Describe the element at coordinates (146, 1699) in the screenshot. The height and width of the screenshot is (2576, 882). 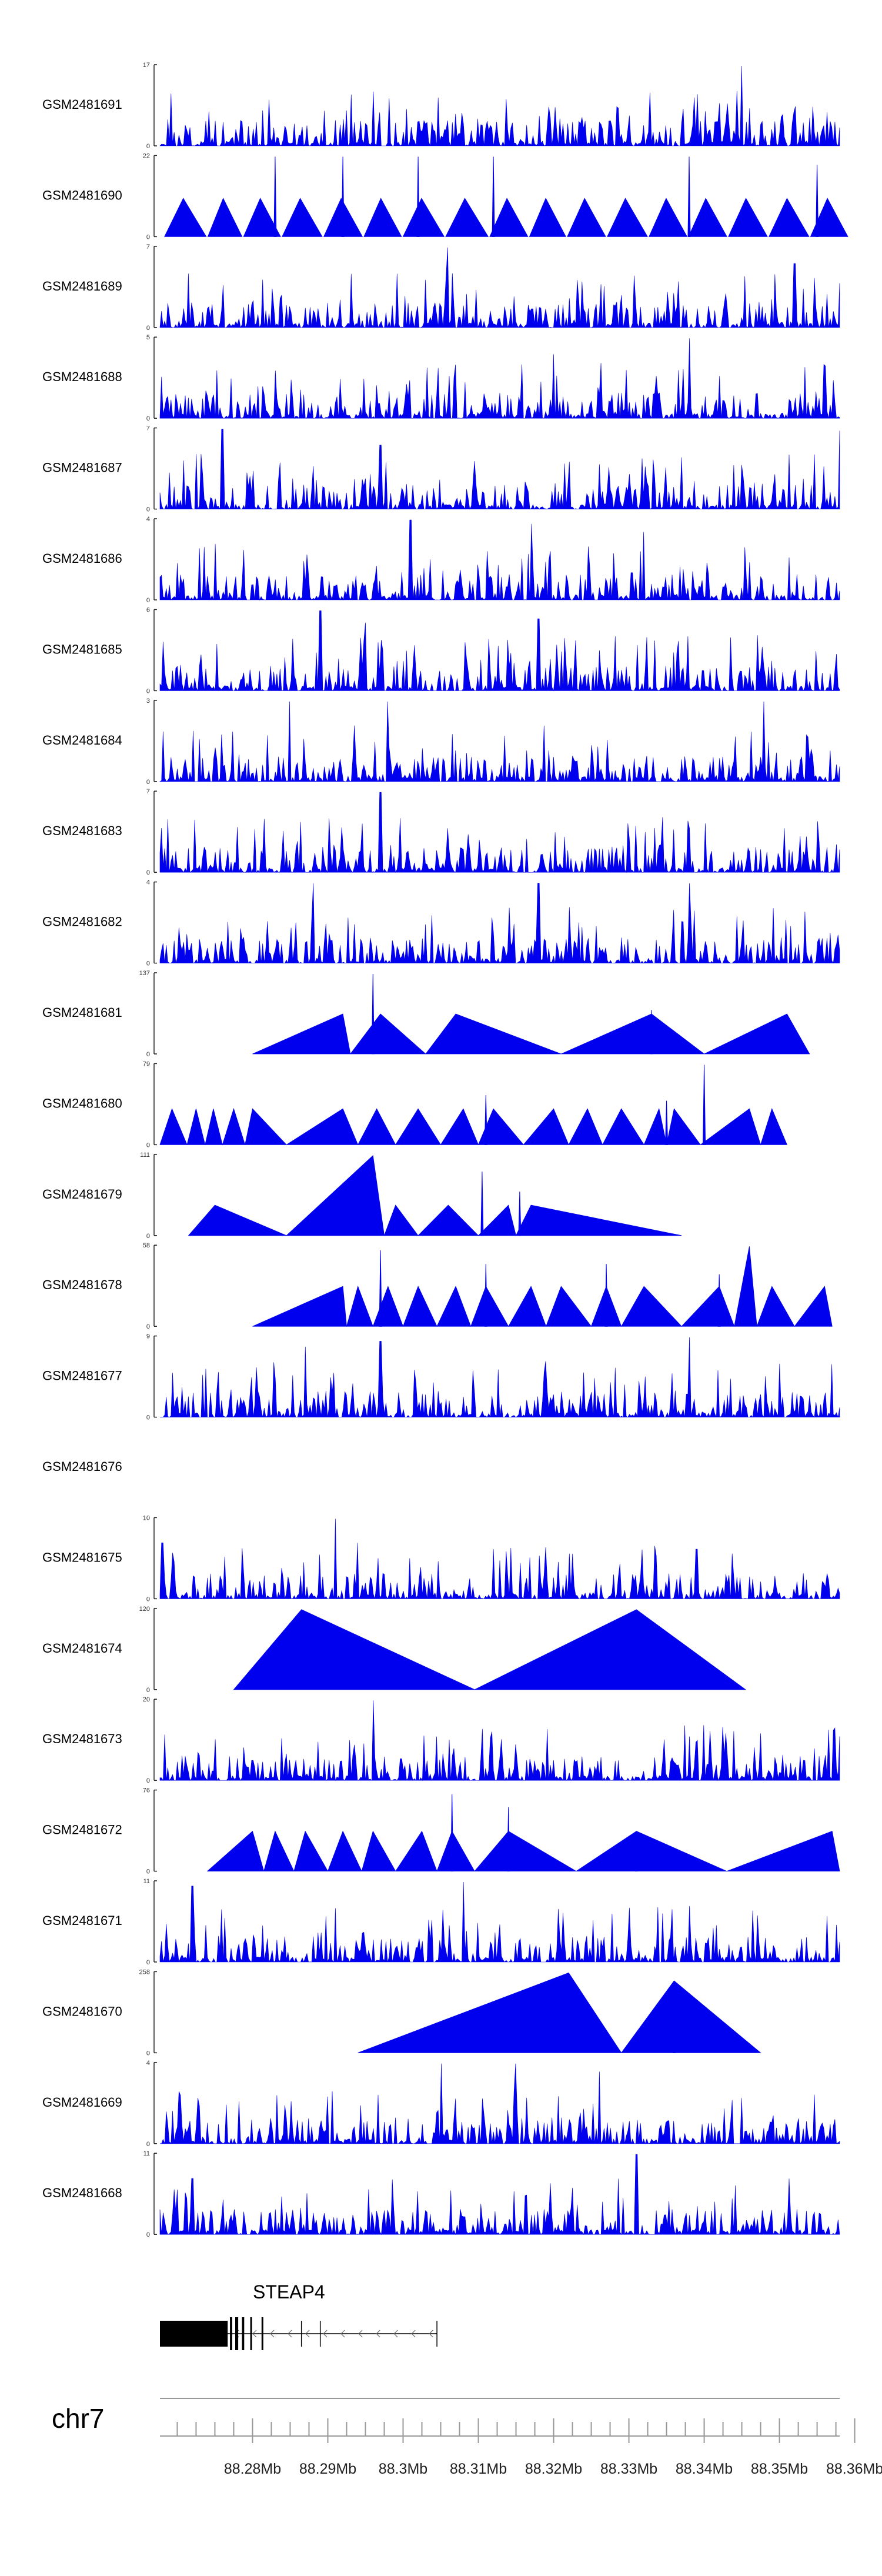
I see `y-max-label: 20` at that location.